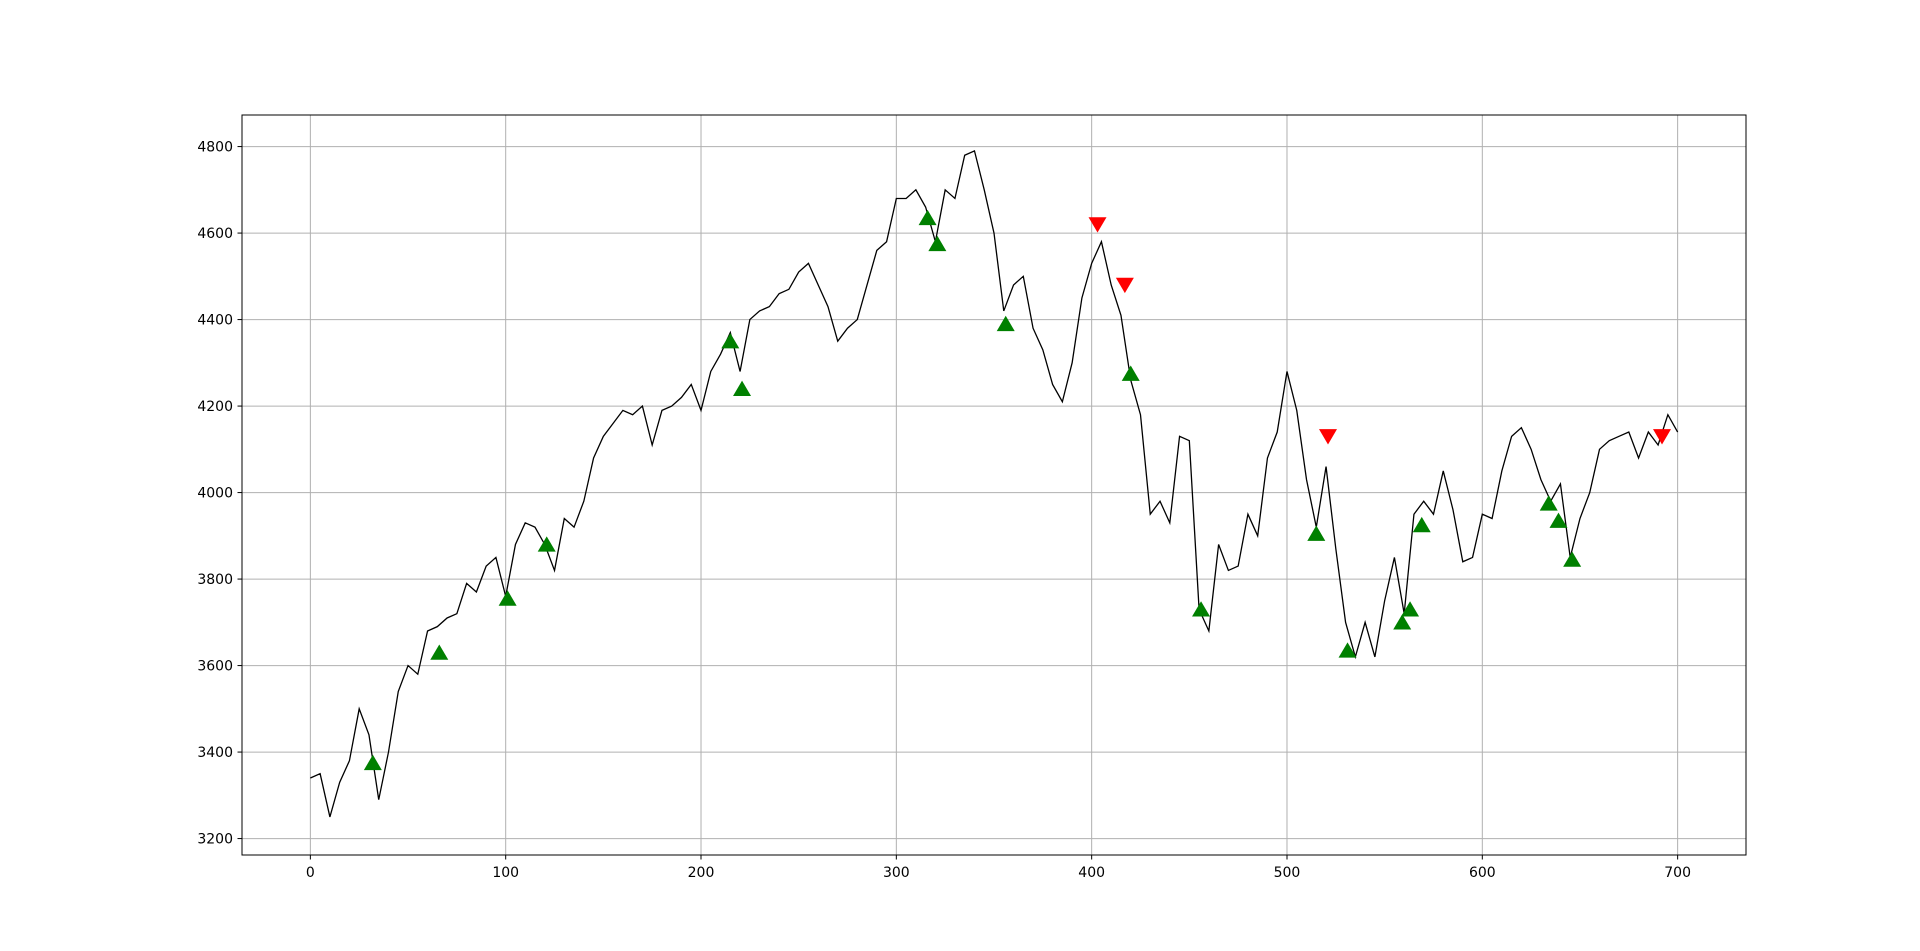  Describe the element at coordinates (1482, 873) in the screenshot. I see `x-tick-label: 600` at that location.